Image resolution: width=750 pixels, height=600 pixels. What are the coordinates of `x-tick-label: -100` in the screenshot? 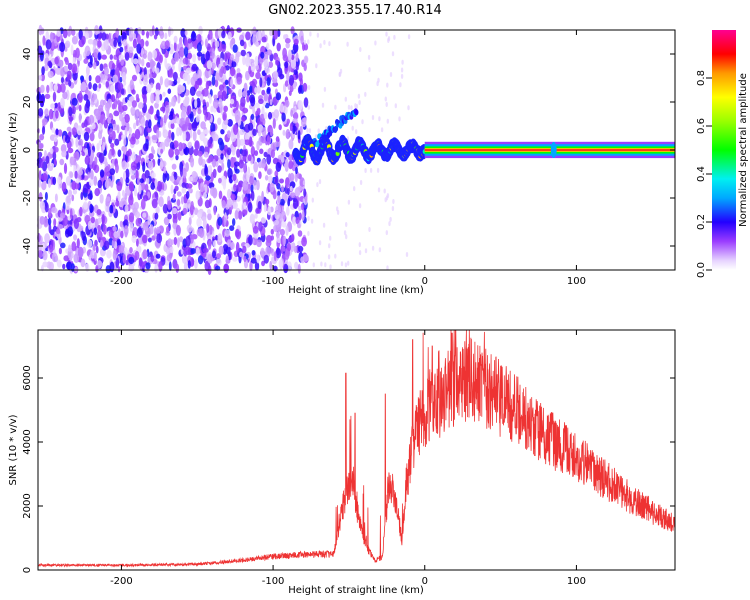 It's located at (273, 281).